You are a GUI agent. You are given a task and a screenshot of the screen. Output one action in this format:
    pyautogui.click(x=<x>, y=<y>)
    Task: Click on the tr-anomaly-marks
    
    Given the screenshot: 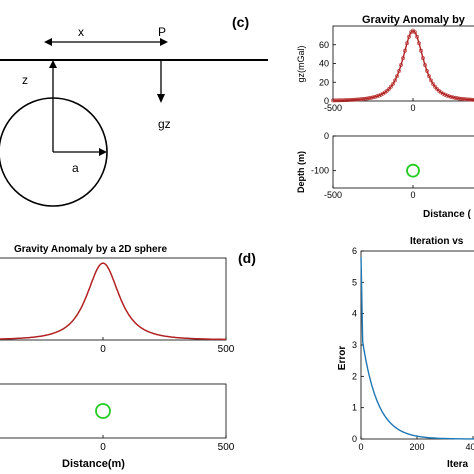 What is the action you would take?
    pyautogui.click(x=402, y=65)
    